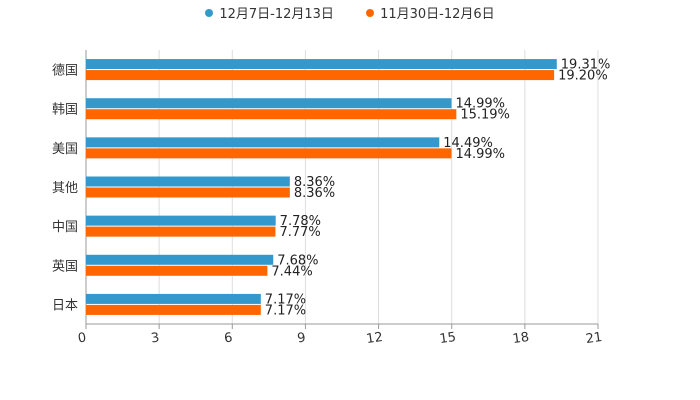  Describe the element at coordinates (299, 232) in the screenshot. I see `data-label-s2-4: 7.77%` at that location.